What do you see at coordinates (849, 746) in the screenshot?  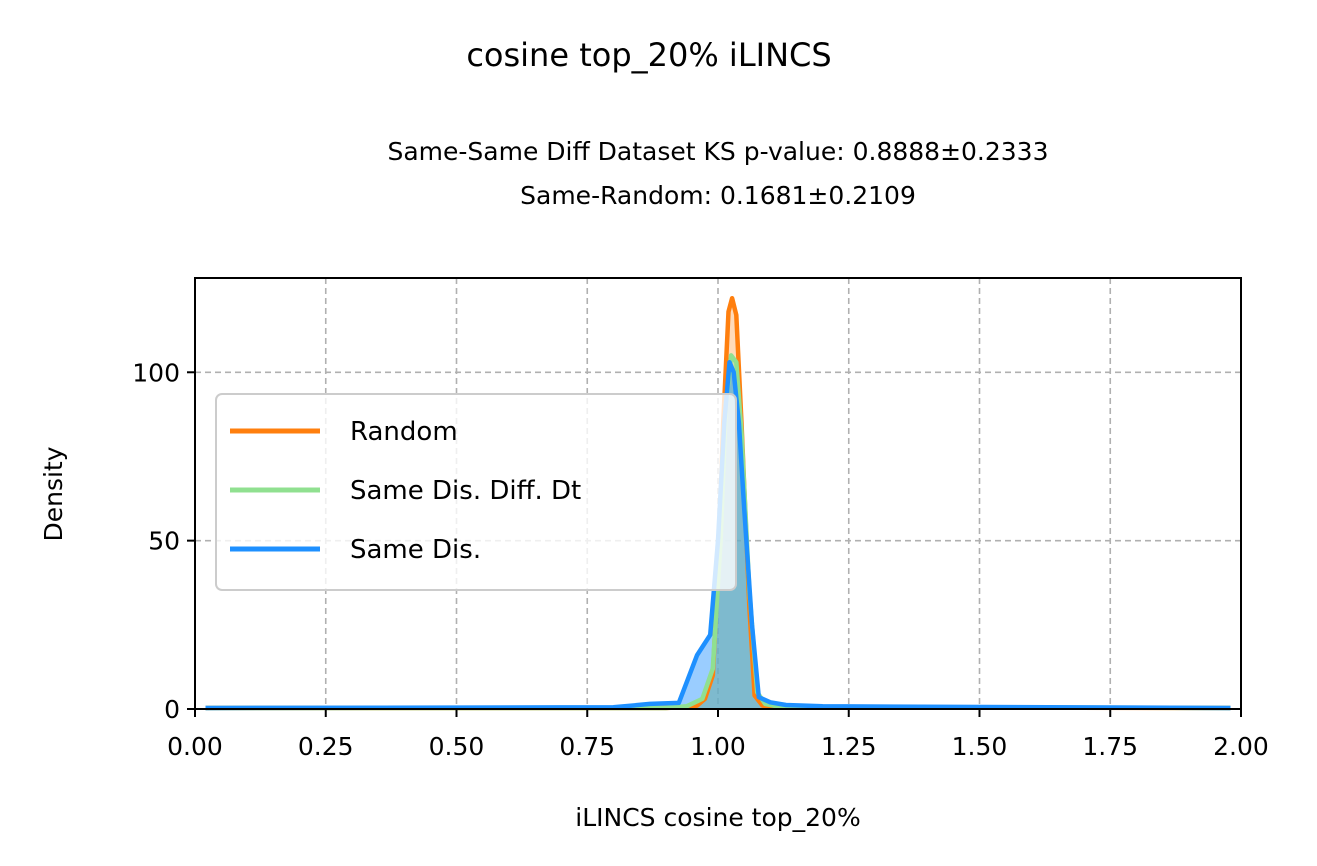 I see `x-tick-label-5: 1.25` at bounding box center [849, 746].